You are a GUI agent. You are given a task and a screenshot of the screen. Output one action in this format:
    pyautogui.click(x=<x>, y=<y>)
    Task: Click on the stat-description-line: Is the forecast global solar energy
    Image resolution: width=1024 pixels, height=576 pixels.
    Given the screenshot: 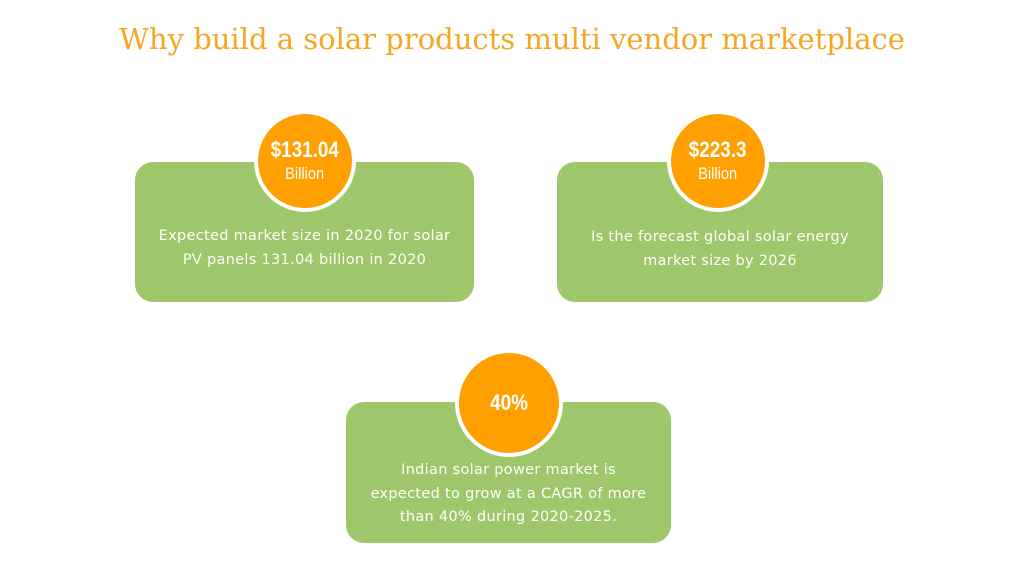 What is the action you would take?
    pyautogui.click(x=720, y=237)
    